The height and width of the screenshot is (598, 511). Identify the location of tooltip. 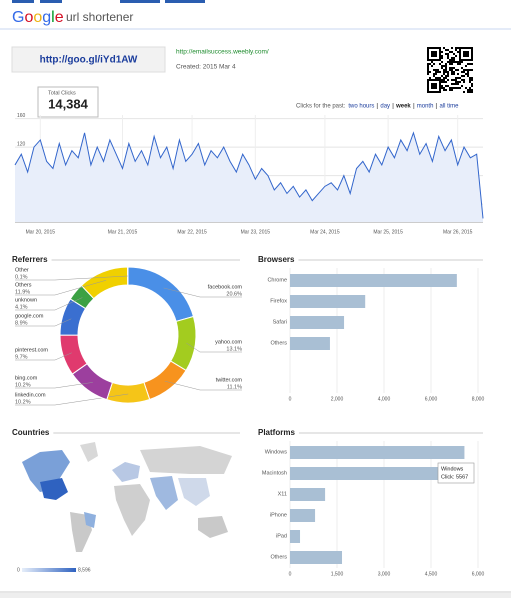
(456, 473).